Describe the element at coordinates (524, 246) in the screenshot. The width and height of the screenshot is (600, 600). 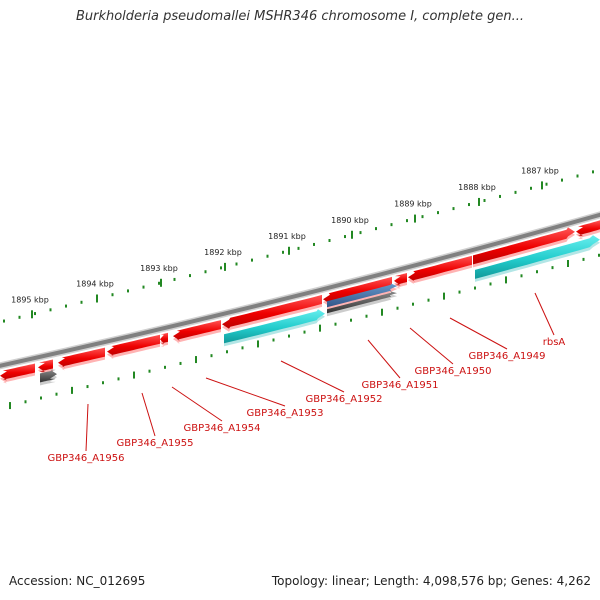
I see `gene-GBP346_A1949` at that location.